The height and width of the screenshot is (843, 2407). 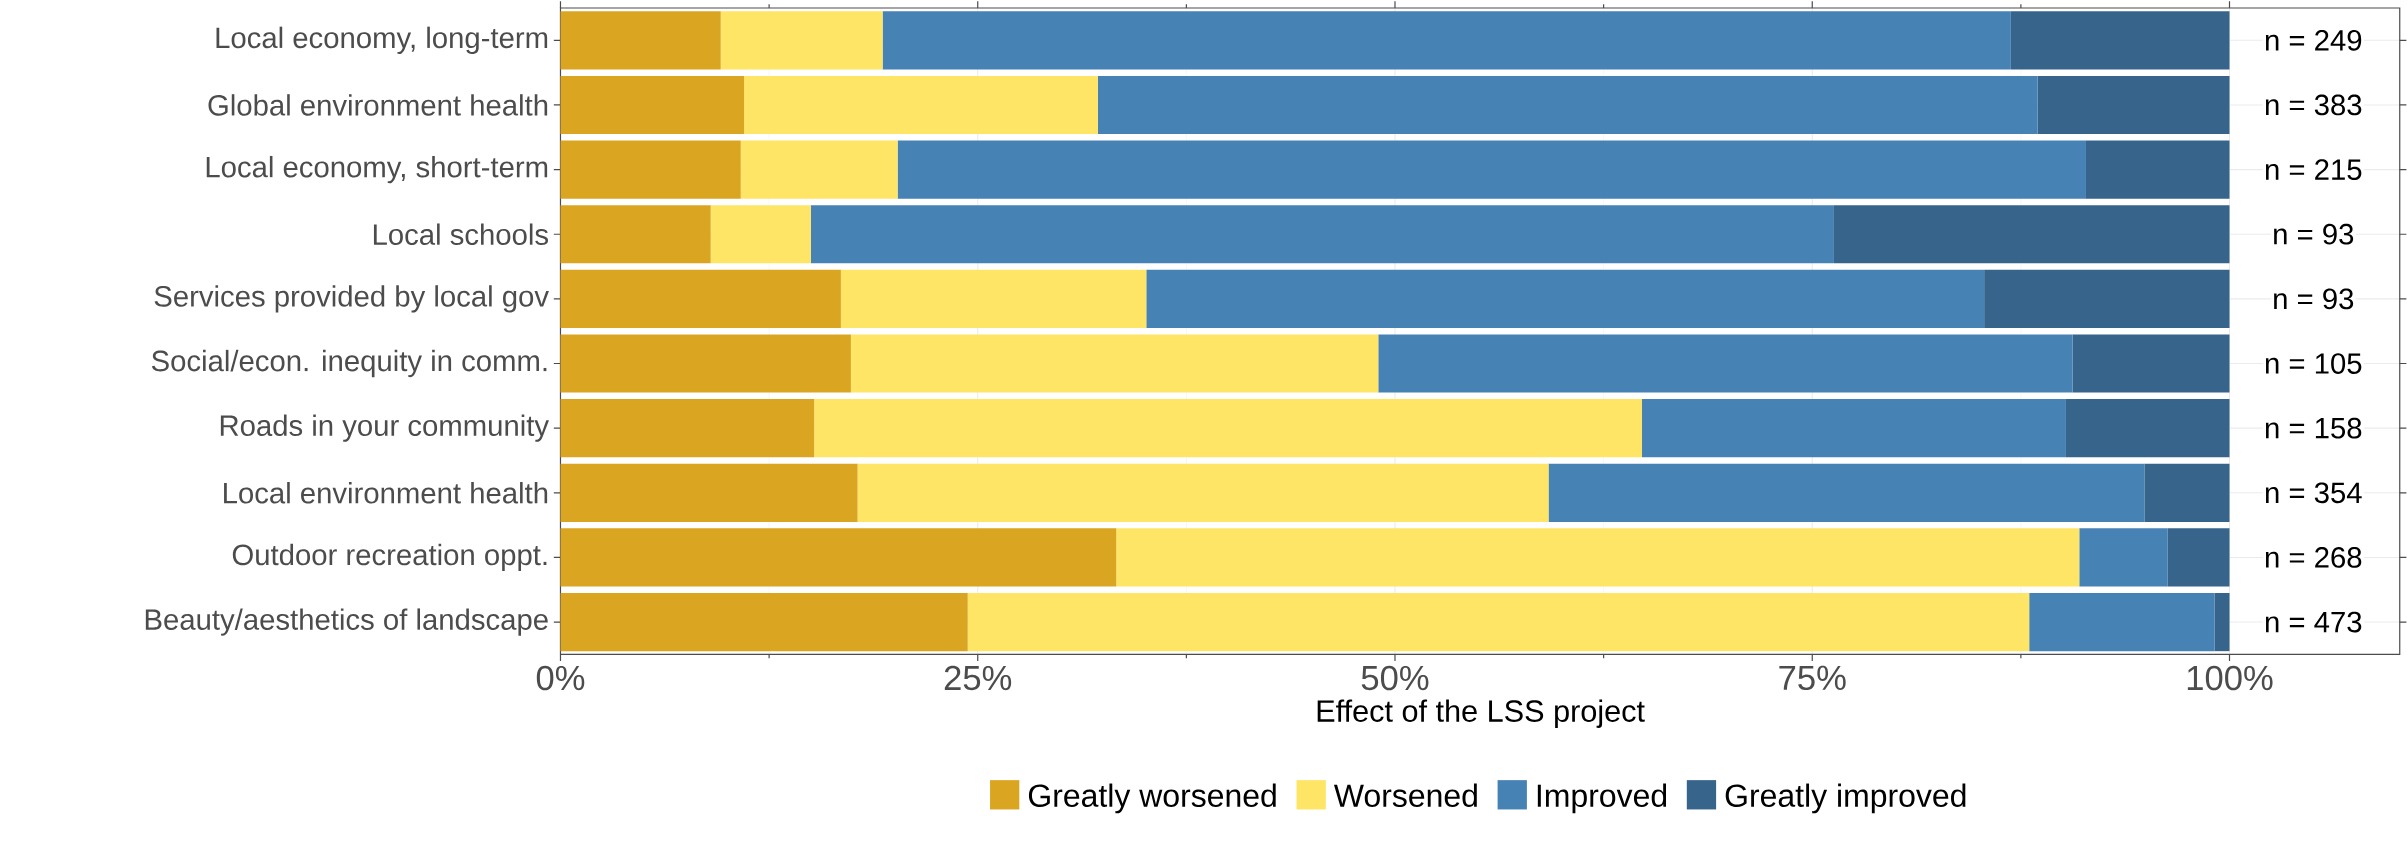 I want to click on y-tick-label: Beauty/aesthetics of landscape, so click(x=346, y=622).